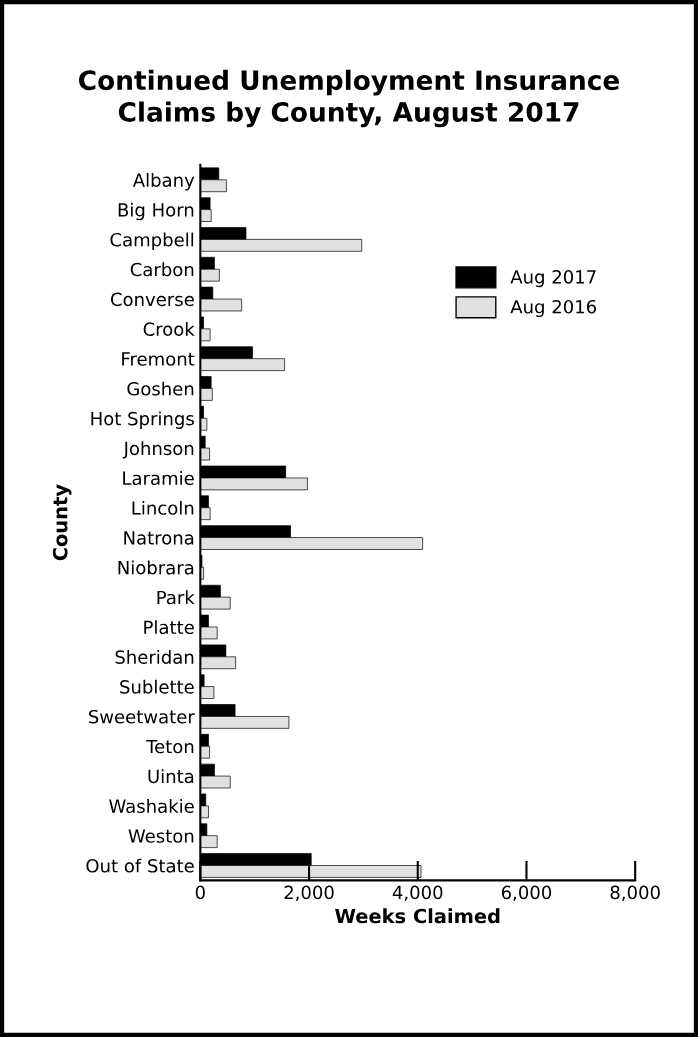  What do you see at coordinates (163, 181) in the screenshot?
I see `y-tick-label: Albany` at bounding box center [163, 181].